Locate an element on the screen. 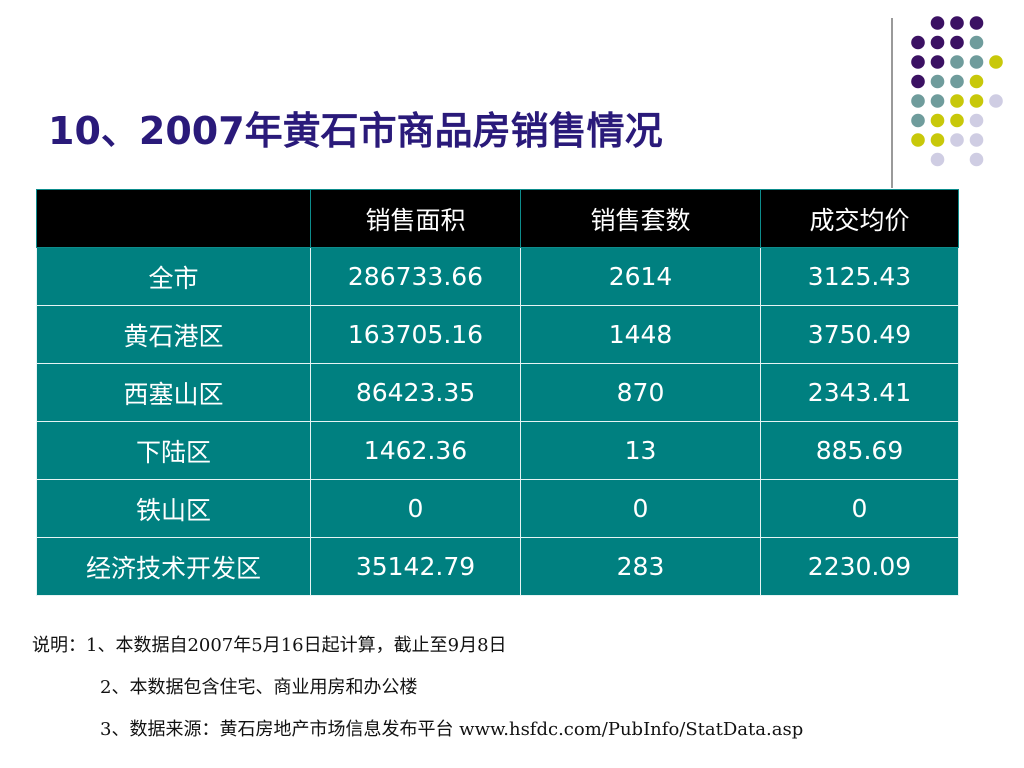 Image resolution: width=1024 pixels, height=768 pixels. units-cell: 13 is located at coordinates (640, 450).